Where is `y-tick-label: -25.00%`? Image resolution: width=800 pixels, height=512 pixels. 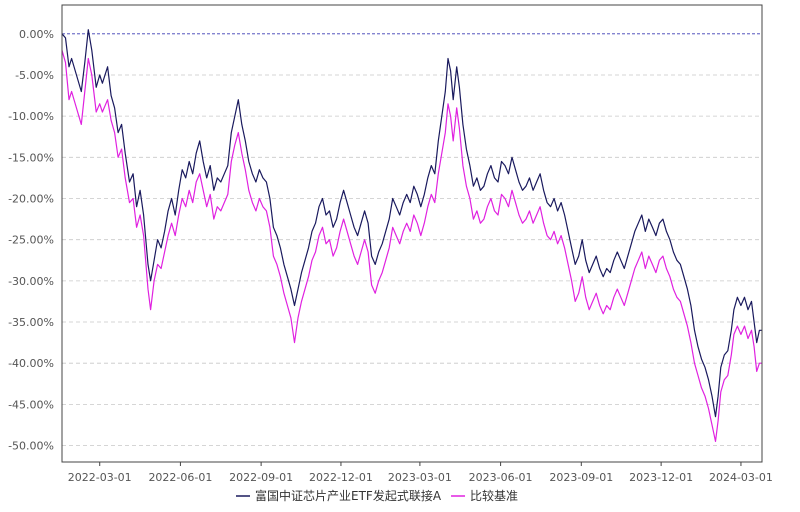 y-tick-label: -25.00% is located at coordinates (31, 240).